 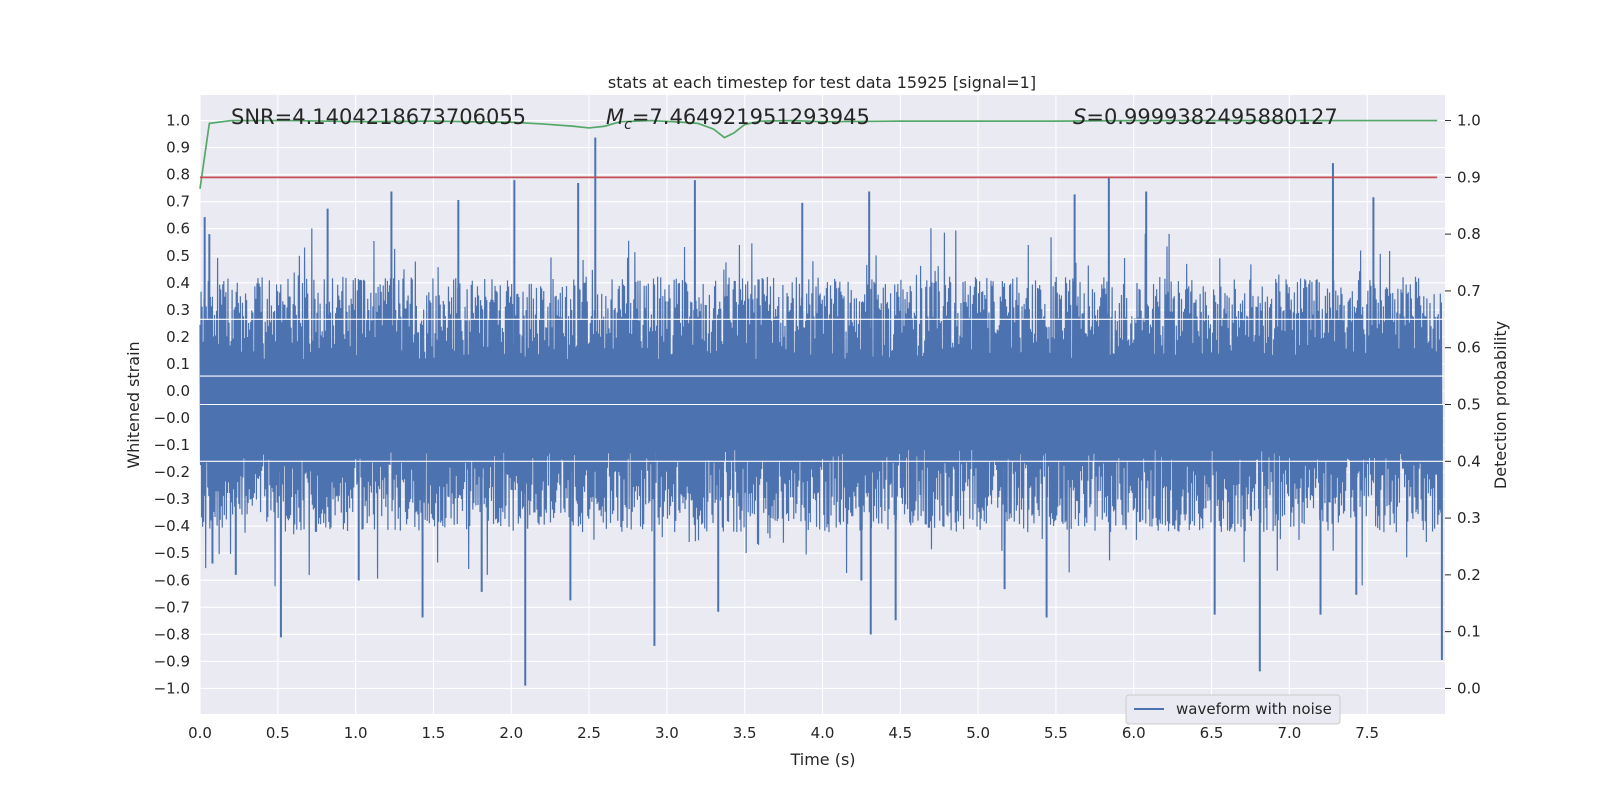 What do you see at coordinates (822, 759) in the screenshot?
I see `x-axis-label: Time (s)` at bounding box center [822, 759].